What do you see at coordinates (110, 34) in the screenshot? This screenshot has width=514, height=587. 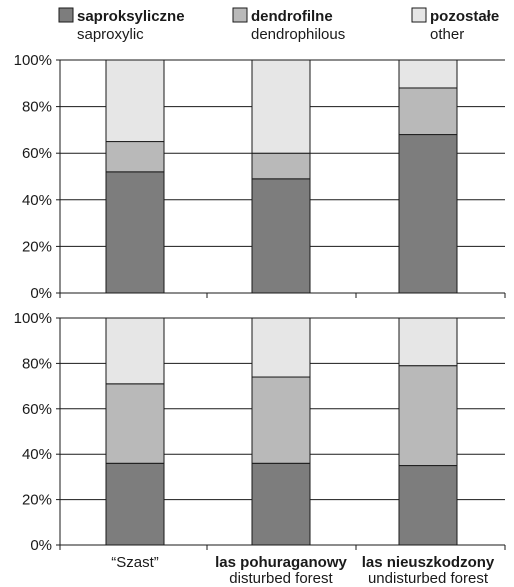 I see `legend-sublabel: saproxylic` at bounding box center [110, 34].